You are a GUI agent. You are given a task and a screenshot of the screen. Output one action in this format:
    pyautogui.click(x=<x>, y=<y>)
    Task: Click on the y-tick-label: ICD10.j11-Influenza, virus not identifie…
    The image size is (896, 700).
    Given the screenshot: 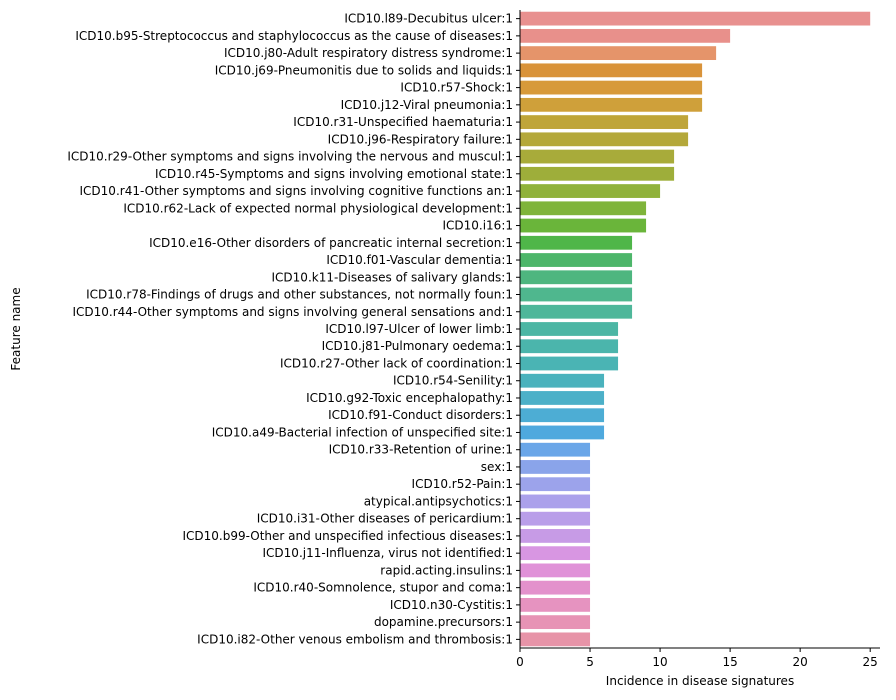 What is the action you would take?
    pyautogui.click(x=388, y=553)
    